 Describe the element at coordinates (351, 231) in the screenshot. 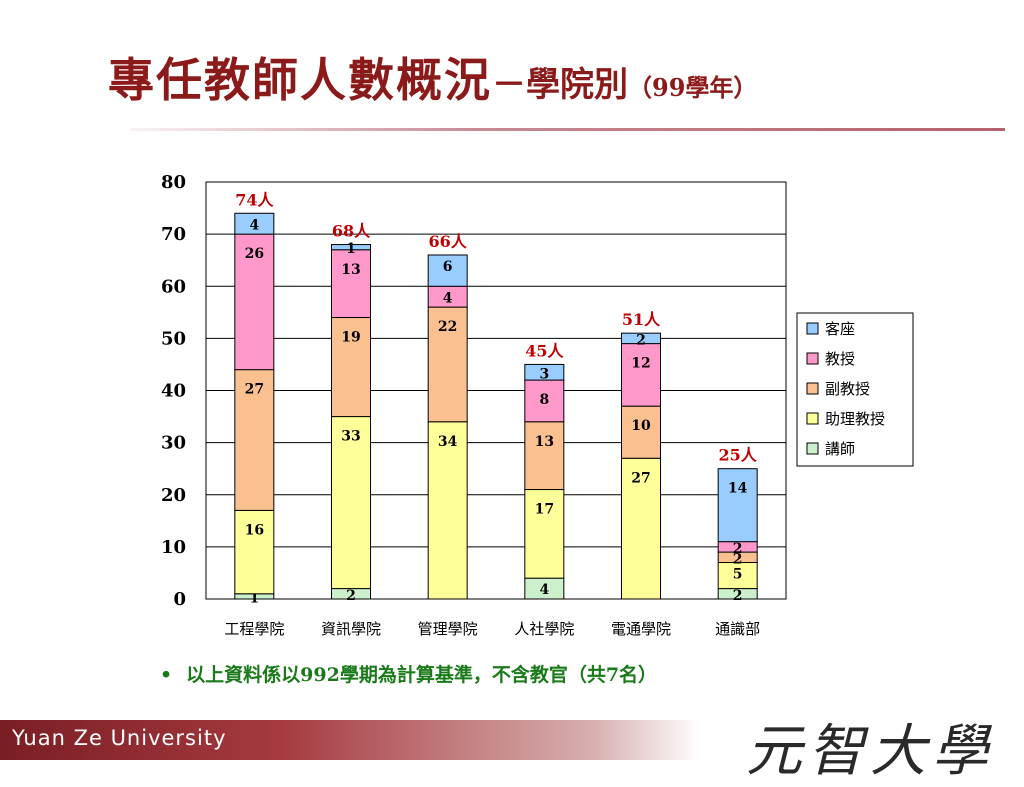

I see `total-label: 68人` at that location.